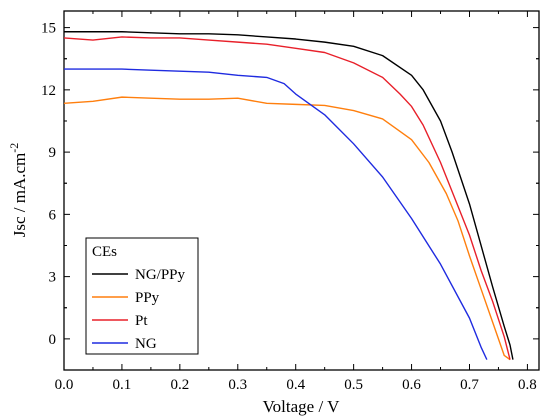  Describe the element at coordinates (160, 275) in the screenshot. I see `legend-label-ng-ppy: NG/PPy` at that location.